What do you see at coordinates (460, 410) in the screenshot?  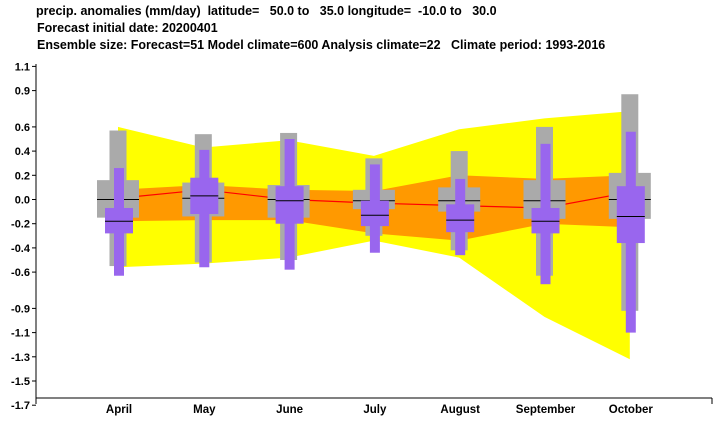 I see `x-category-label: August` at bounding box center [460, 410].